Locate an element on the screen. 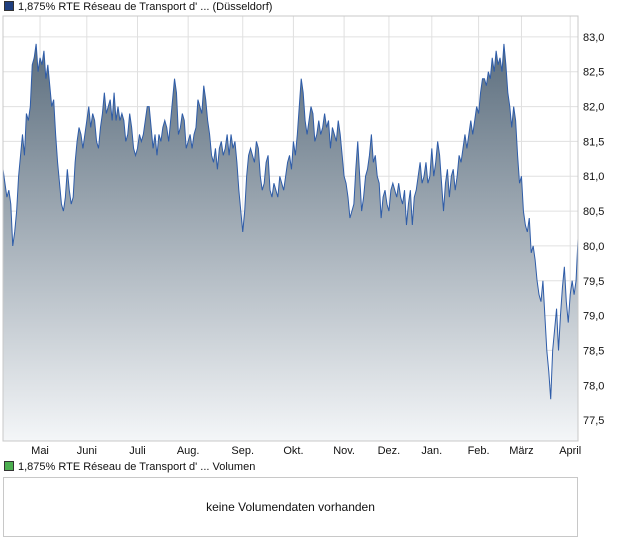 The image size is (620, 546). x-tick-label: Nov. is located at coordinates (344, 451).